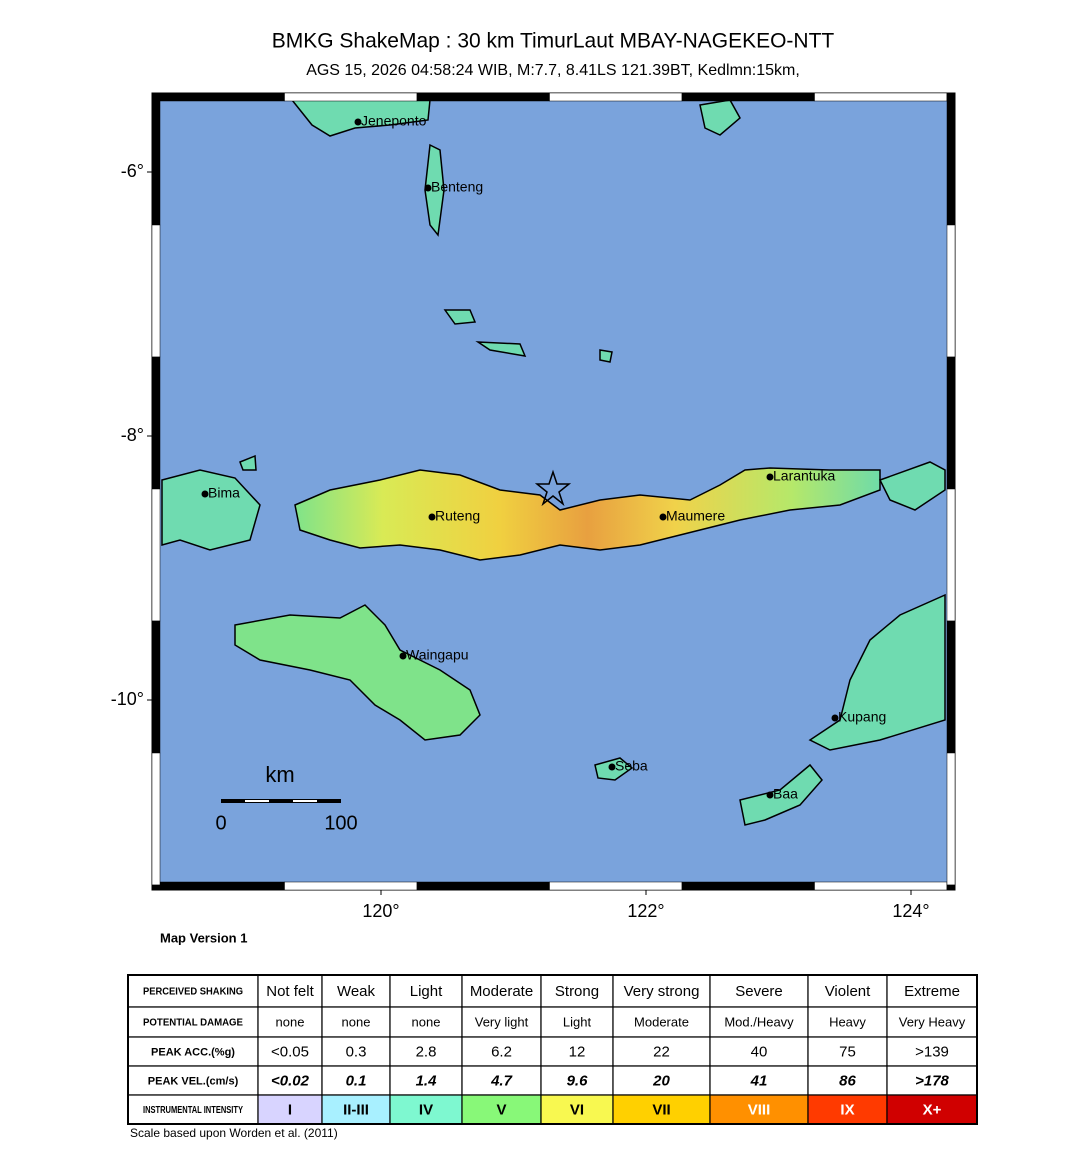 The width and height of the screenshot is (1080, 1173). I want to click on table-value: I, so click(290, 1109).